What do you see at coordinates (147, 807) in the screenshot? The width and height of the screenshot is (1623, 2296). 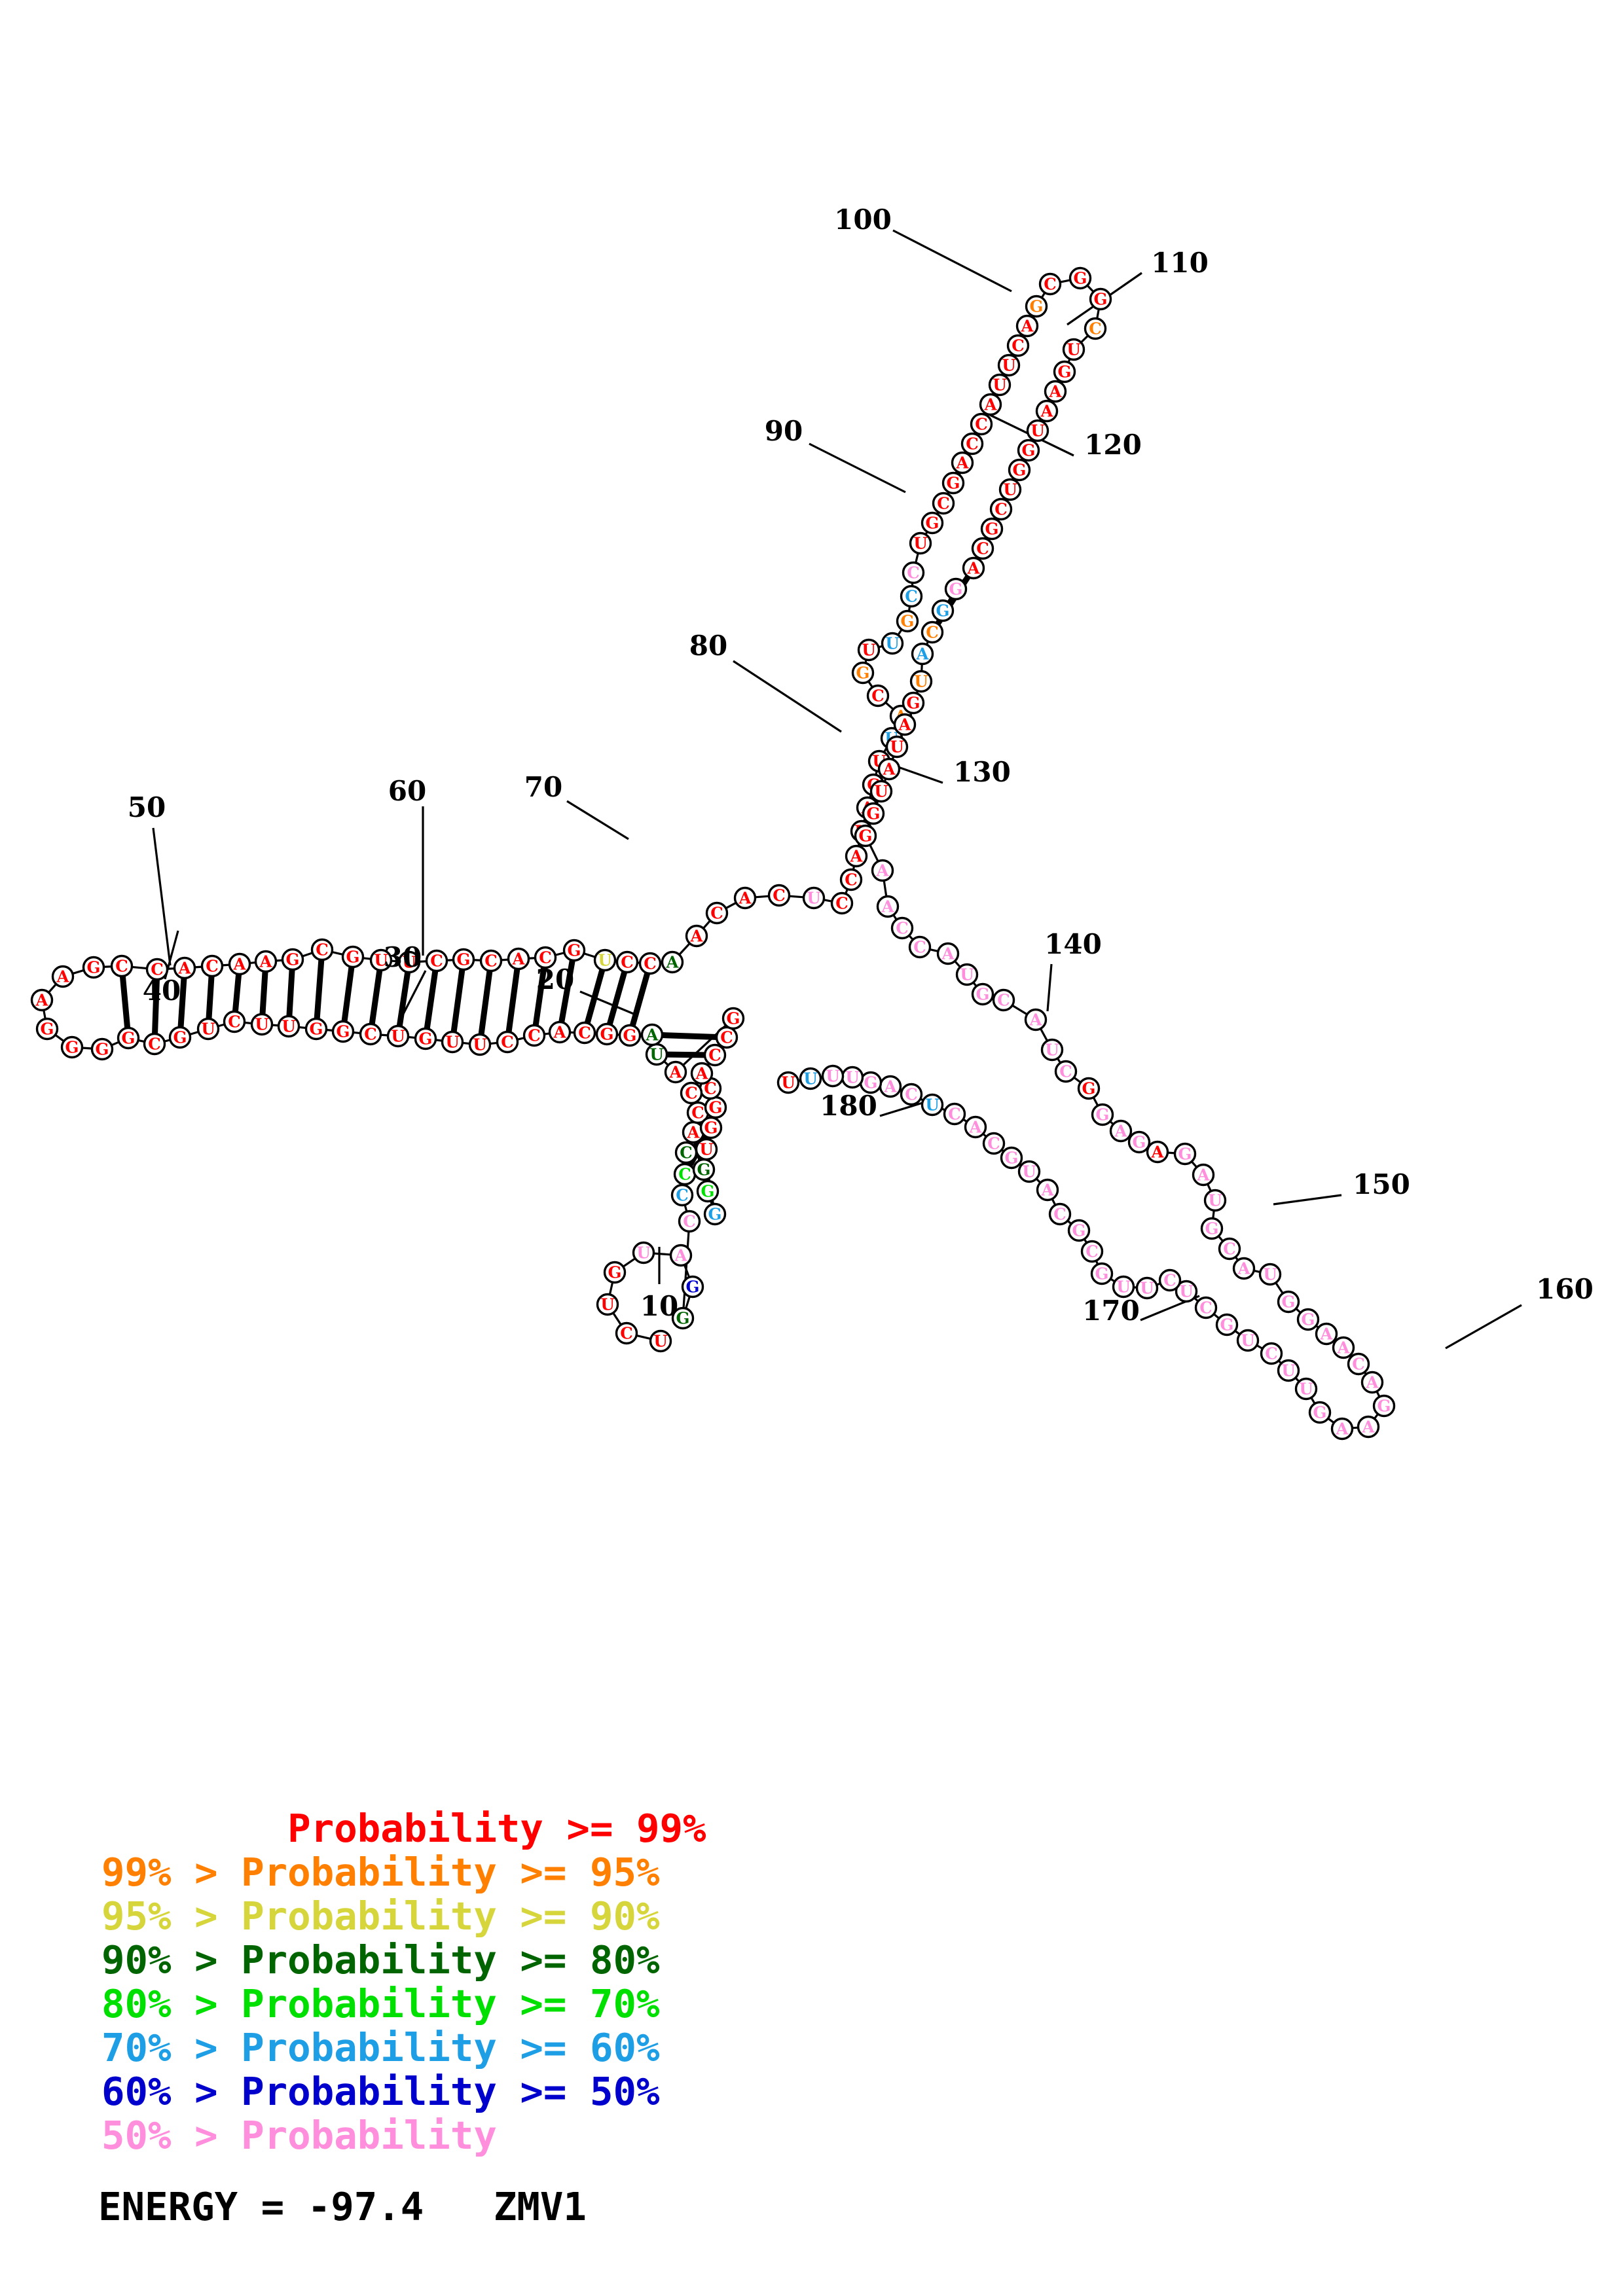 I see `position-number-50: 50` at bounding box center [147, 807].